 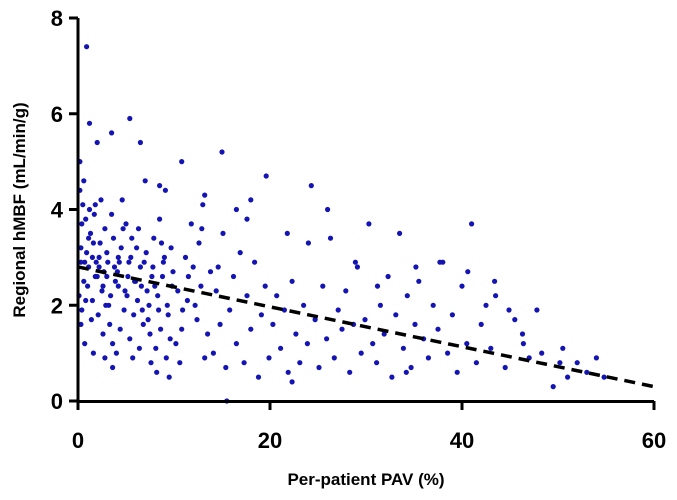 I want to click on x-axis-title: Per-patient PAV (%), so click(x=365, y=479).